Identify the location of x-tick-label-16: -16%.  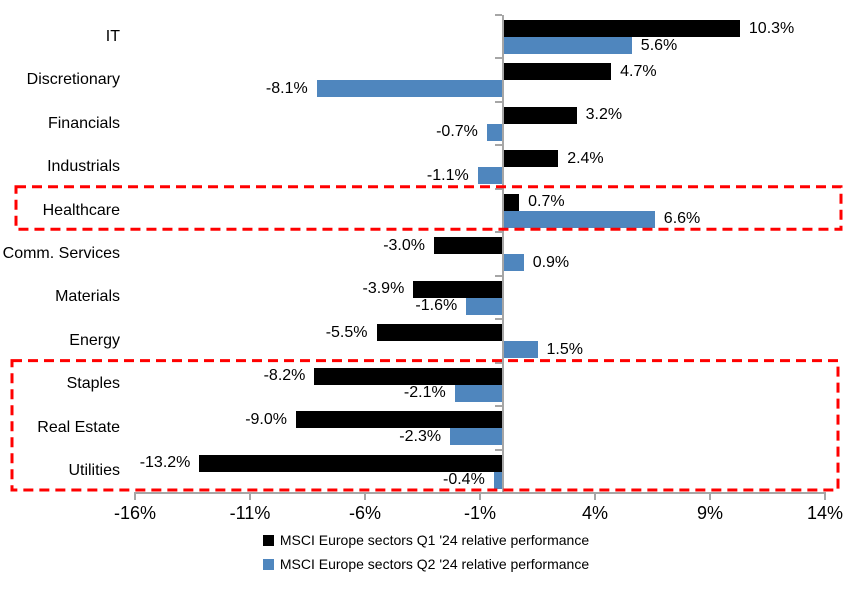
(135, 513).